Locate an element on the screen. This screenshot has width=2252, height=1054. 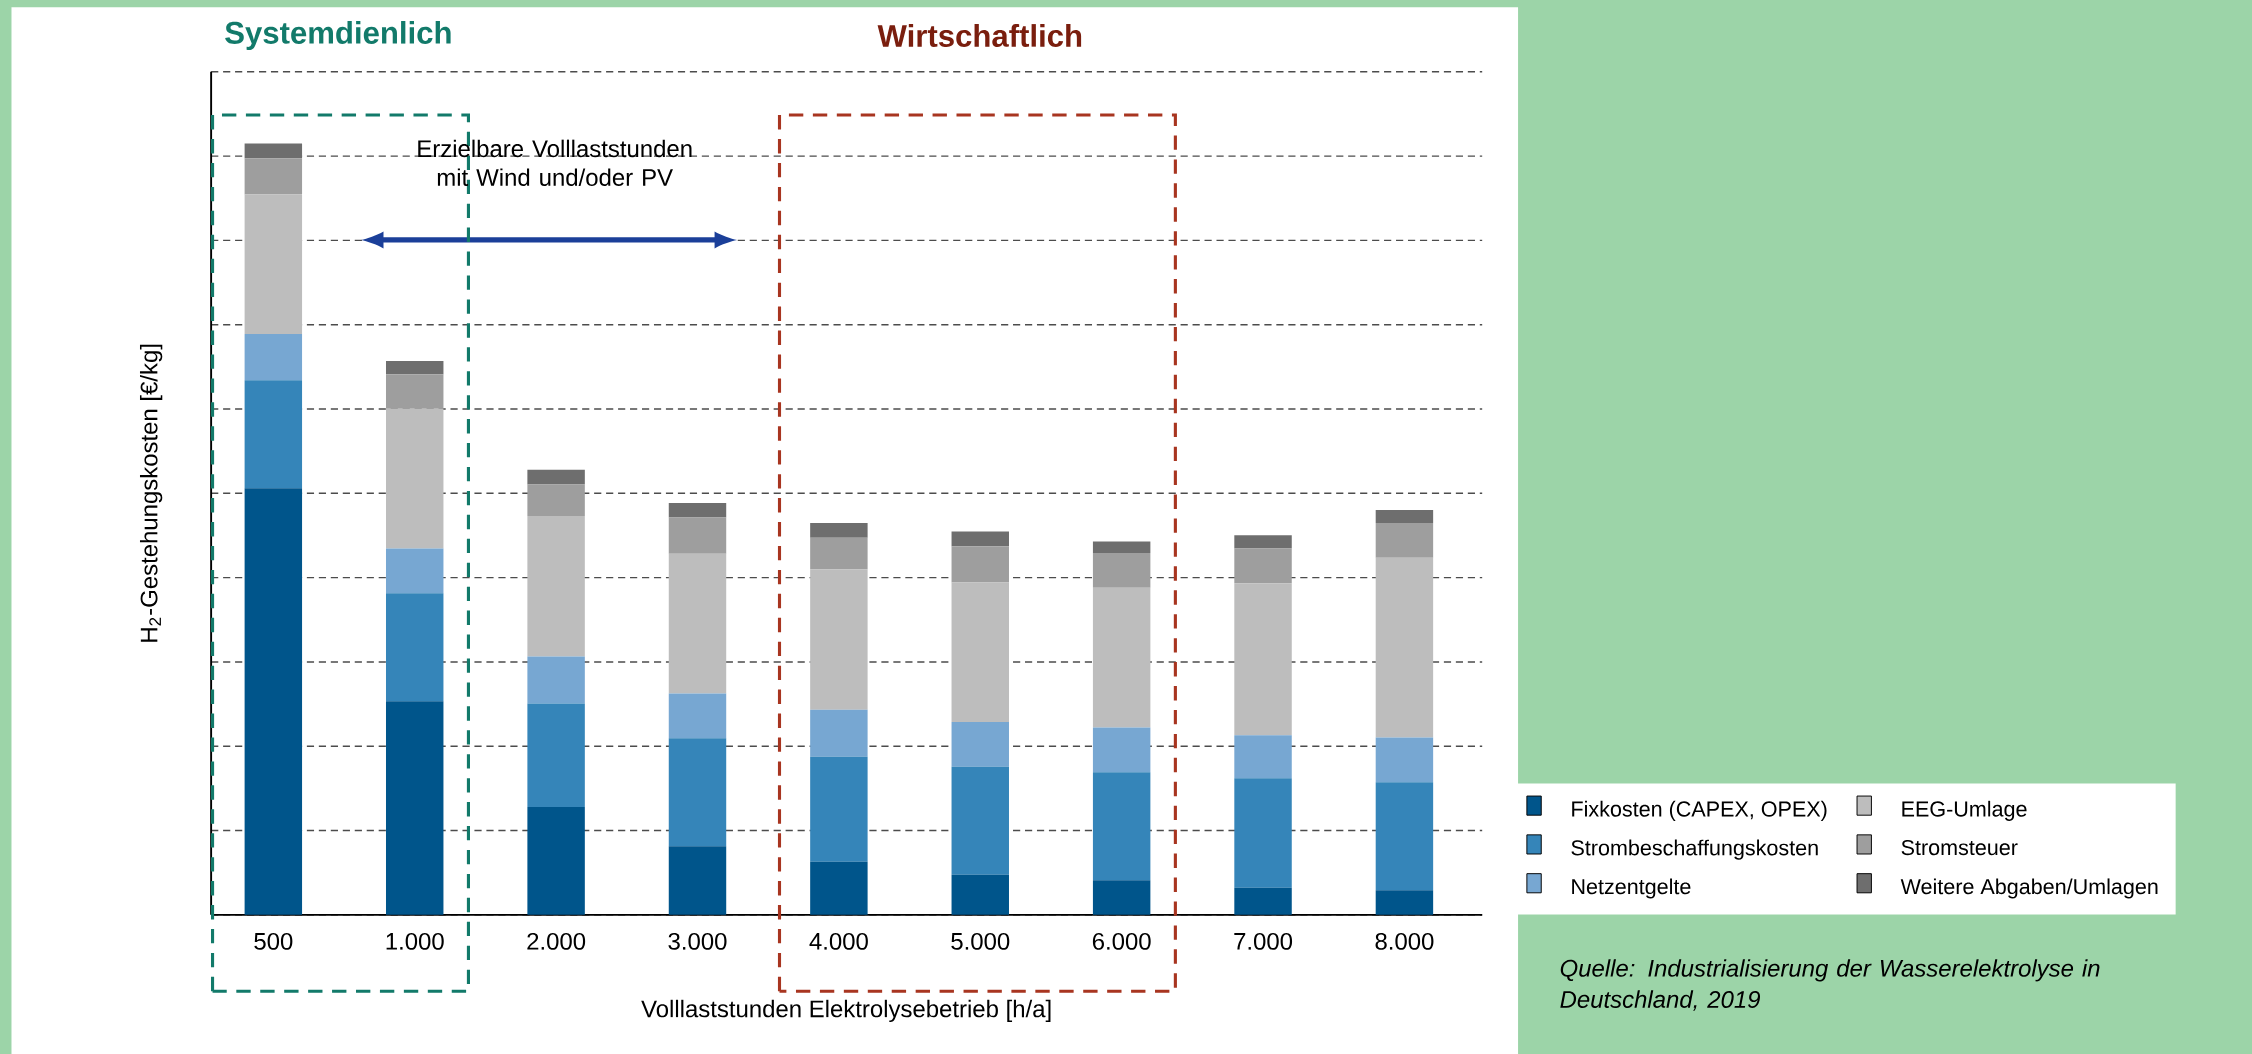
x-tick-label: 7.000 is located at coordinates (1263, 941).